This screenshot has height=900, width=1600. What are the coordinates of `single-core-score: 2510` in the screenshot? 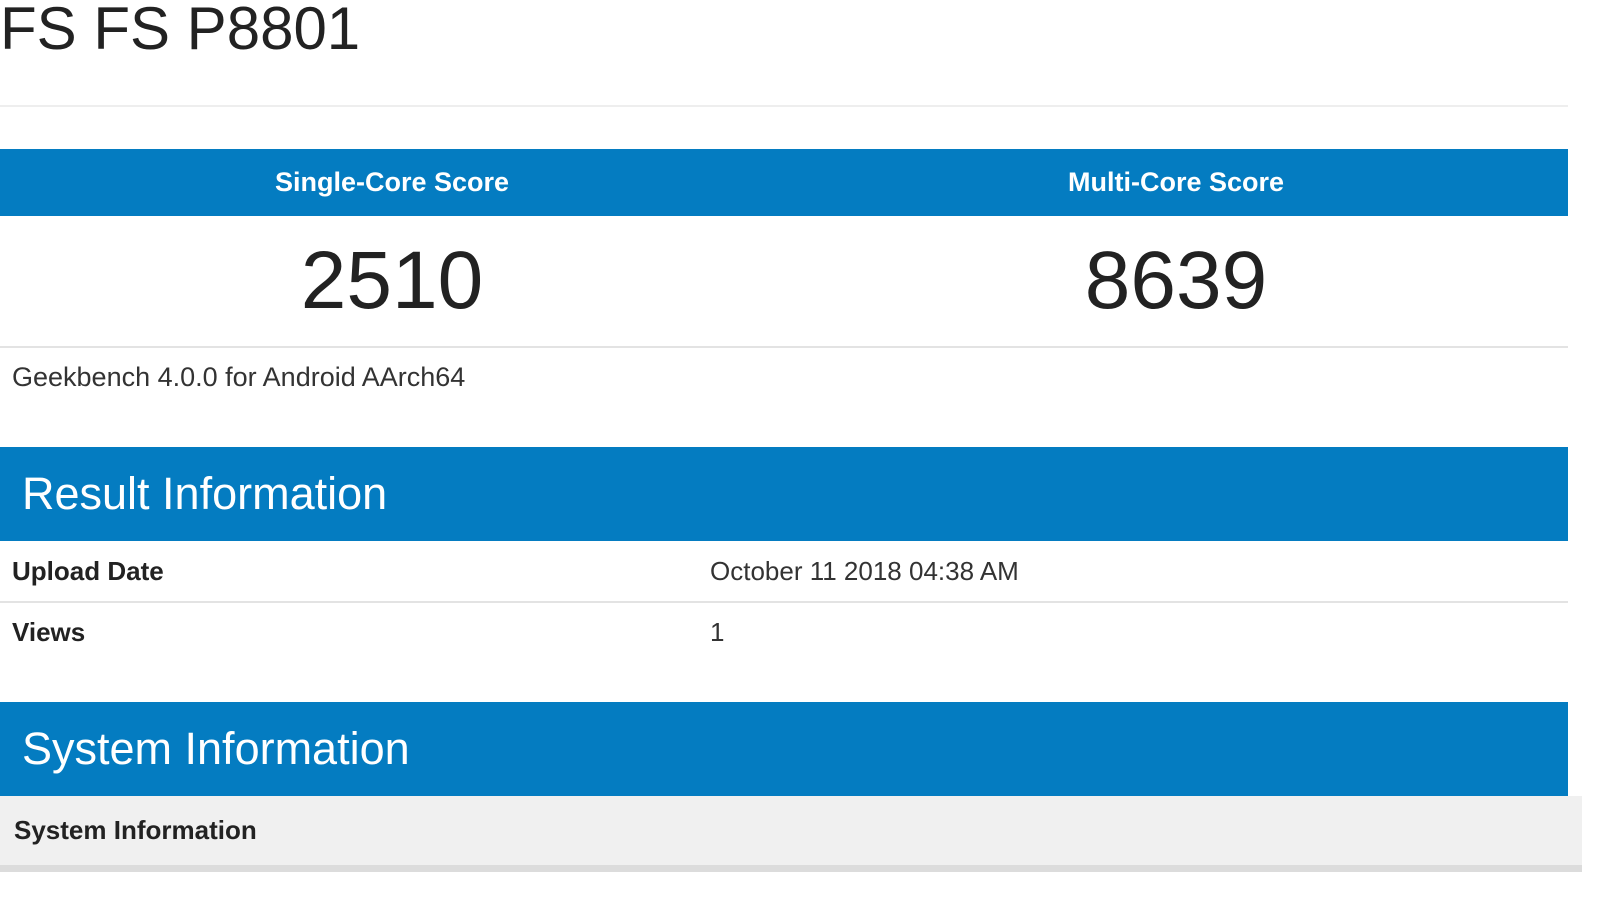 It's located at (392, 280).